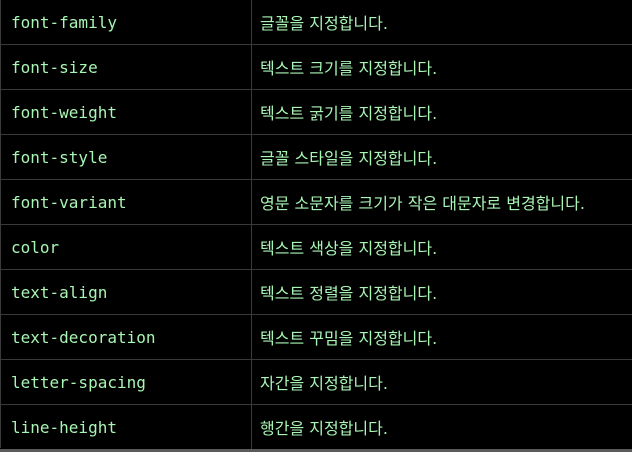 This screenshot has width=632, height=452. I want to click on description-cell: 텍스트 정렬을 지정합니다., so click(349, 293).